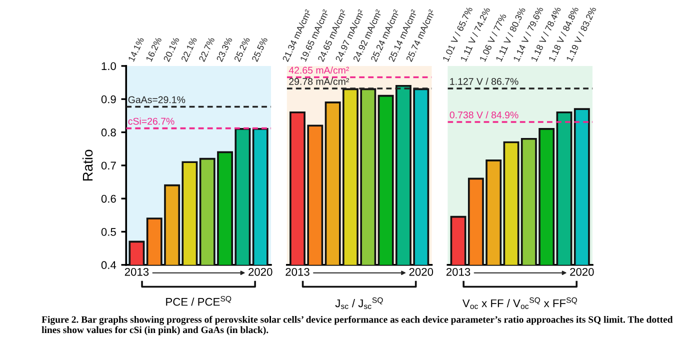  I want to click on y-tick-label: 0.4, so click(108, 265).